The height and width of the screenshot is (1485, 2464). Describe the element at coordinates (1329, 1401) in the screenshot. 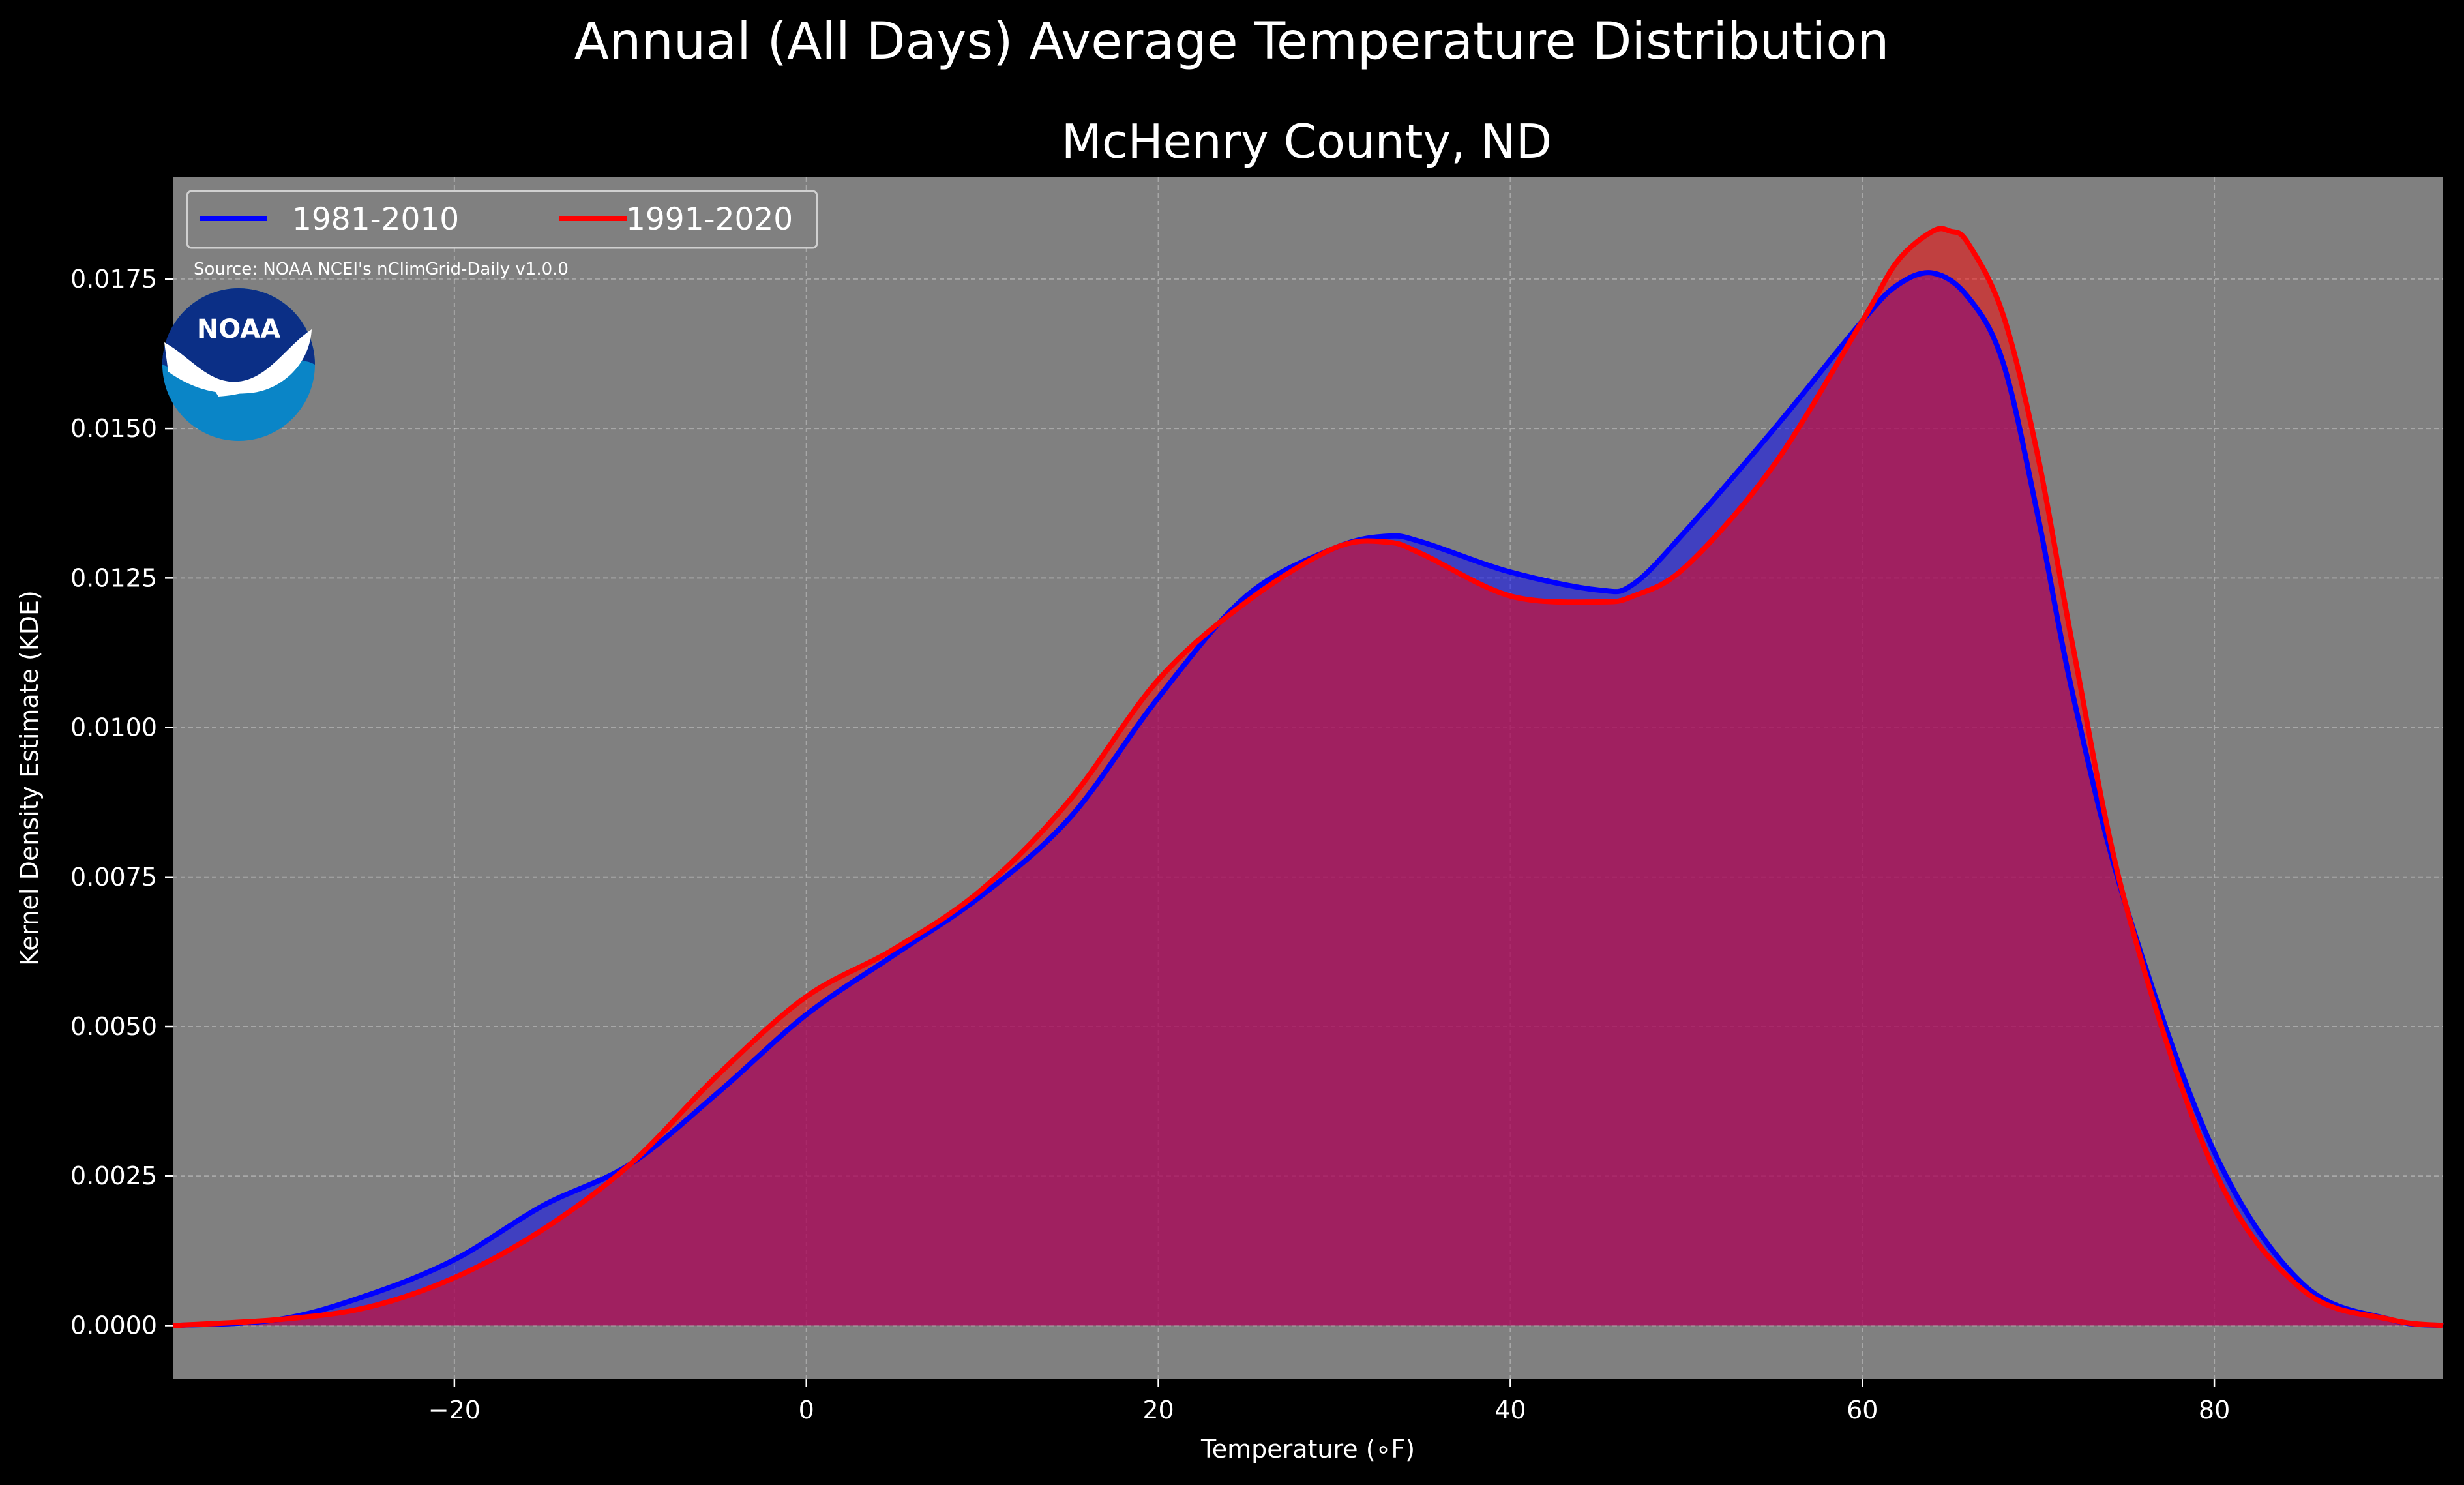

I see `x-axis-ticks: −20 0 20 40 60 80` at that location.